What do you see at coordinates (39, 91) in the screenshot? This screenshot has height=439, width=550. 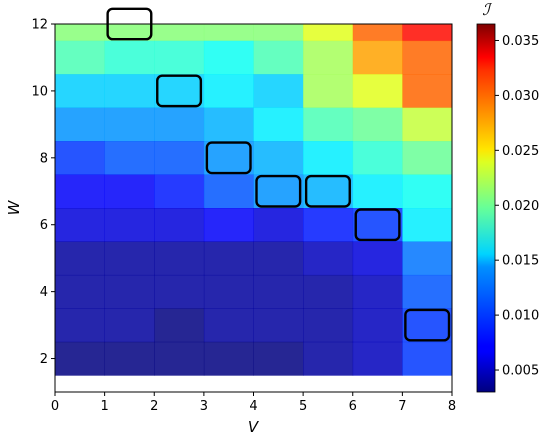 I see `y-tick-label: 10` at bounding box center [39, 91].